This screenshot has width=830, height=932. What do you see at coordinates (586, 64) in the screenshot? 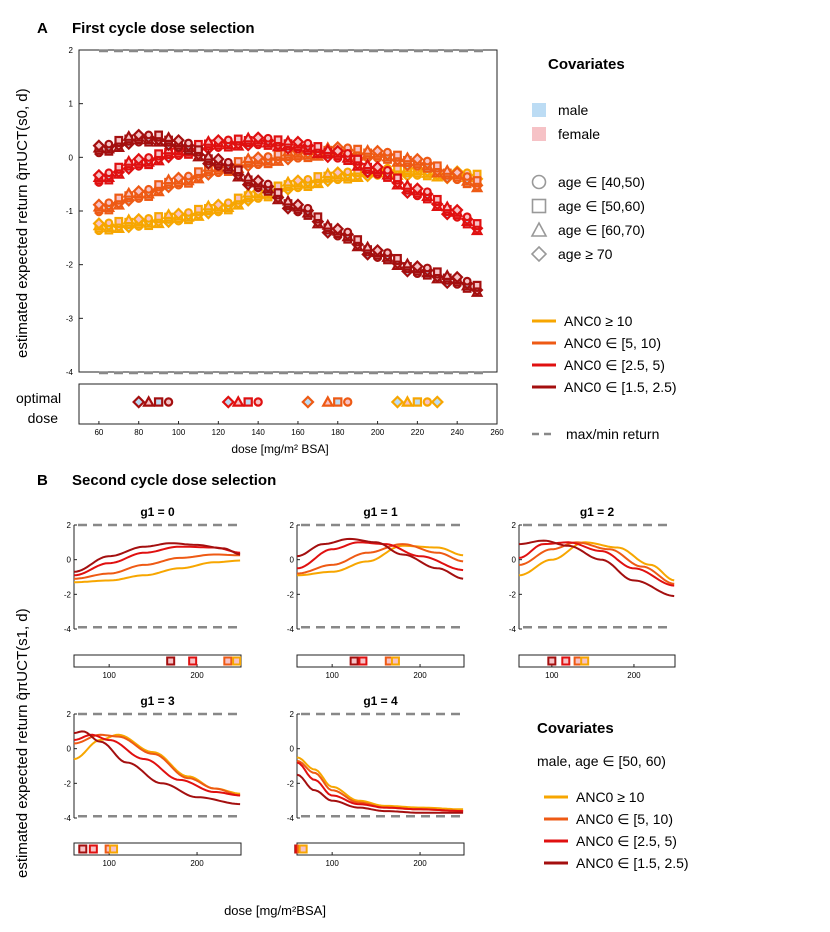
I see `legend-a-title: Covariates` at bounding box center [586, 64].